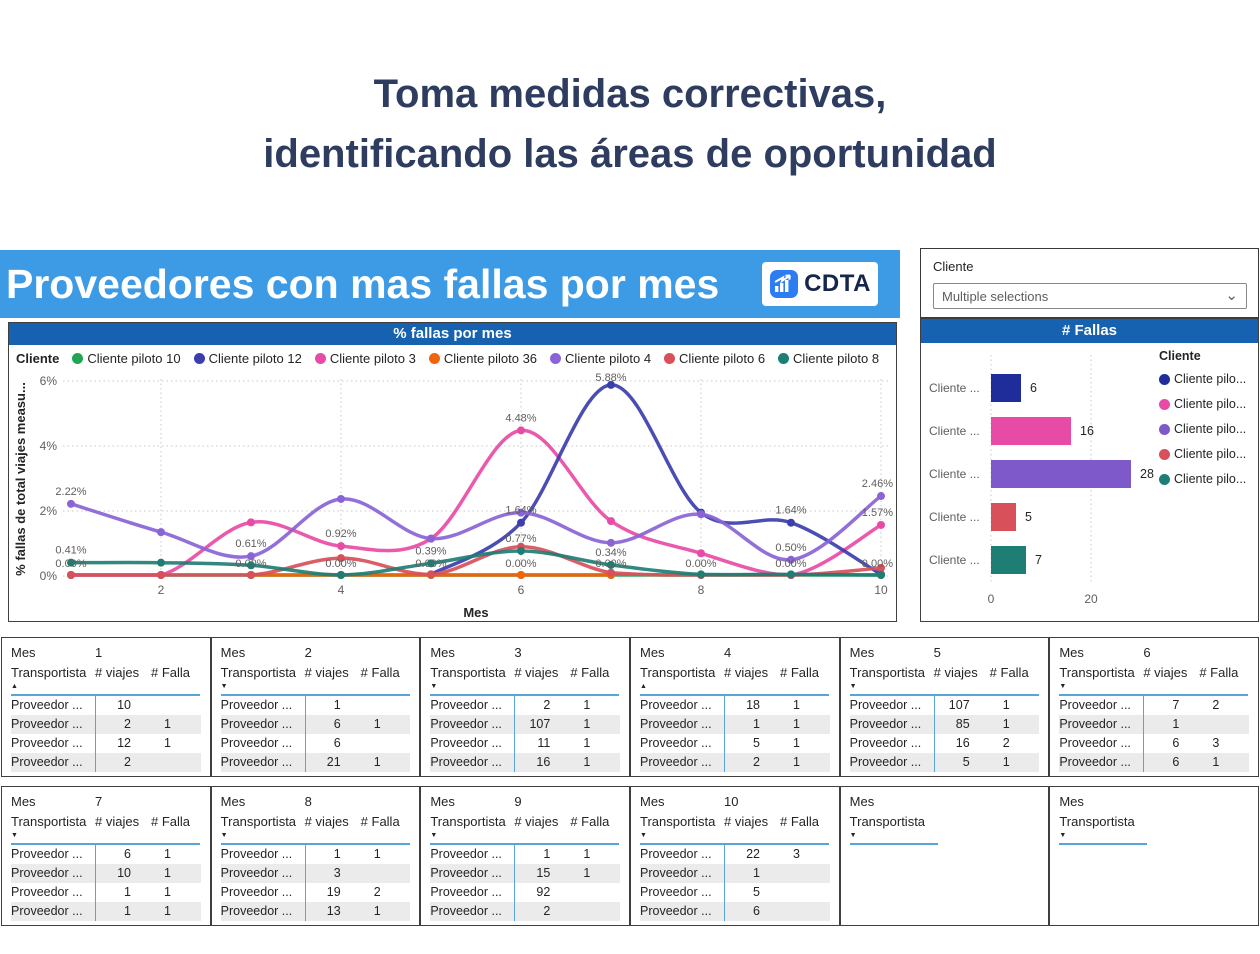  I want to click on legend-item: Cliente piloto 3, so click(365, 358).